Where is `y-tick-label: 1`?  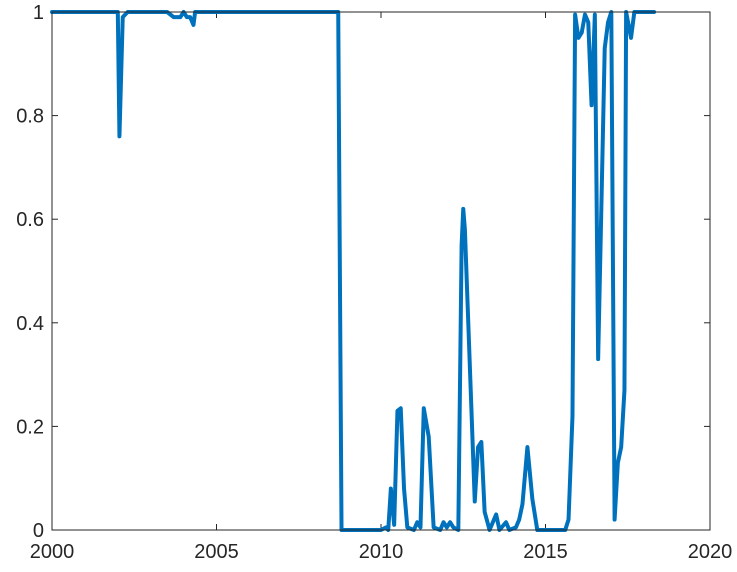
y-tick-label: 1 is located at coordinates (38, 13).